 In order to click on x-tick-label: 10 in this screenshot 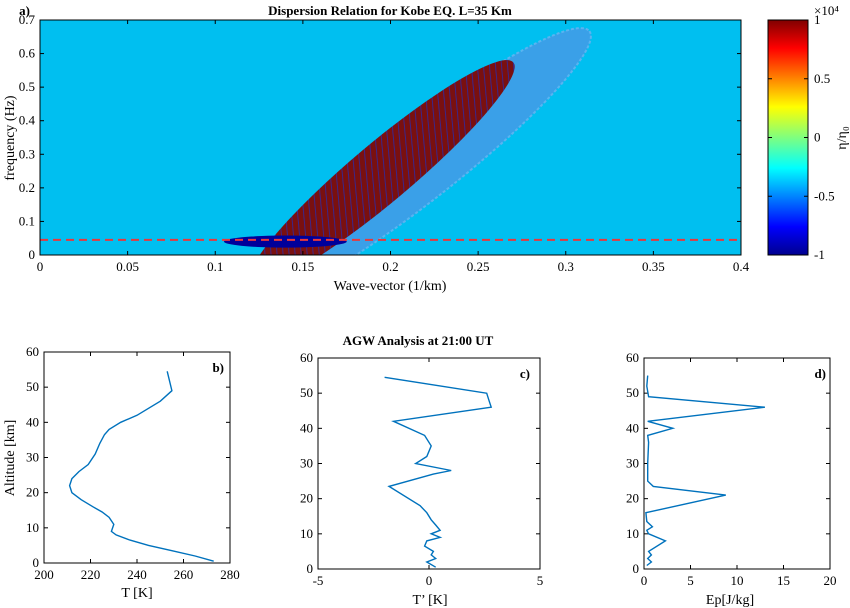, I will do `click(737, 580)`.